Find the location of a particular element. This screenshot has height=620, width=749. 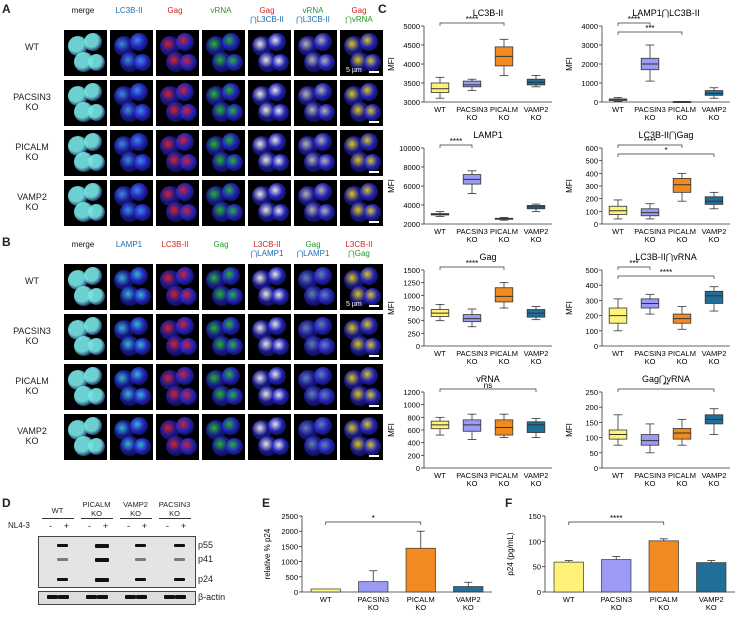

column-header: Gag ⋂L3CB-II is located at coordinates (267, 15).